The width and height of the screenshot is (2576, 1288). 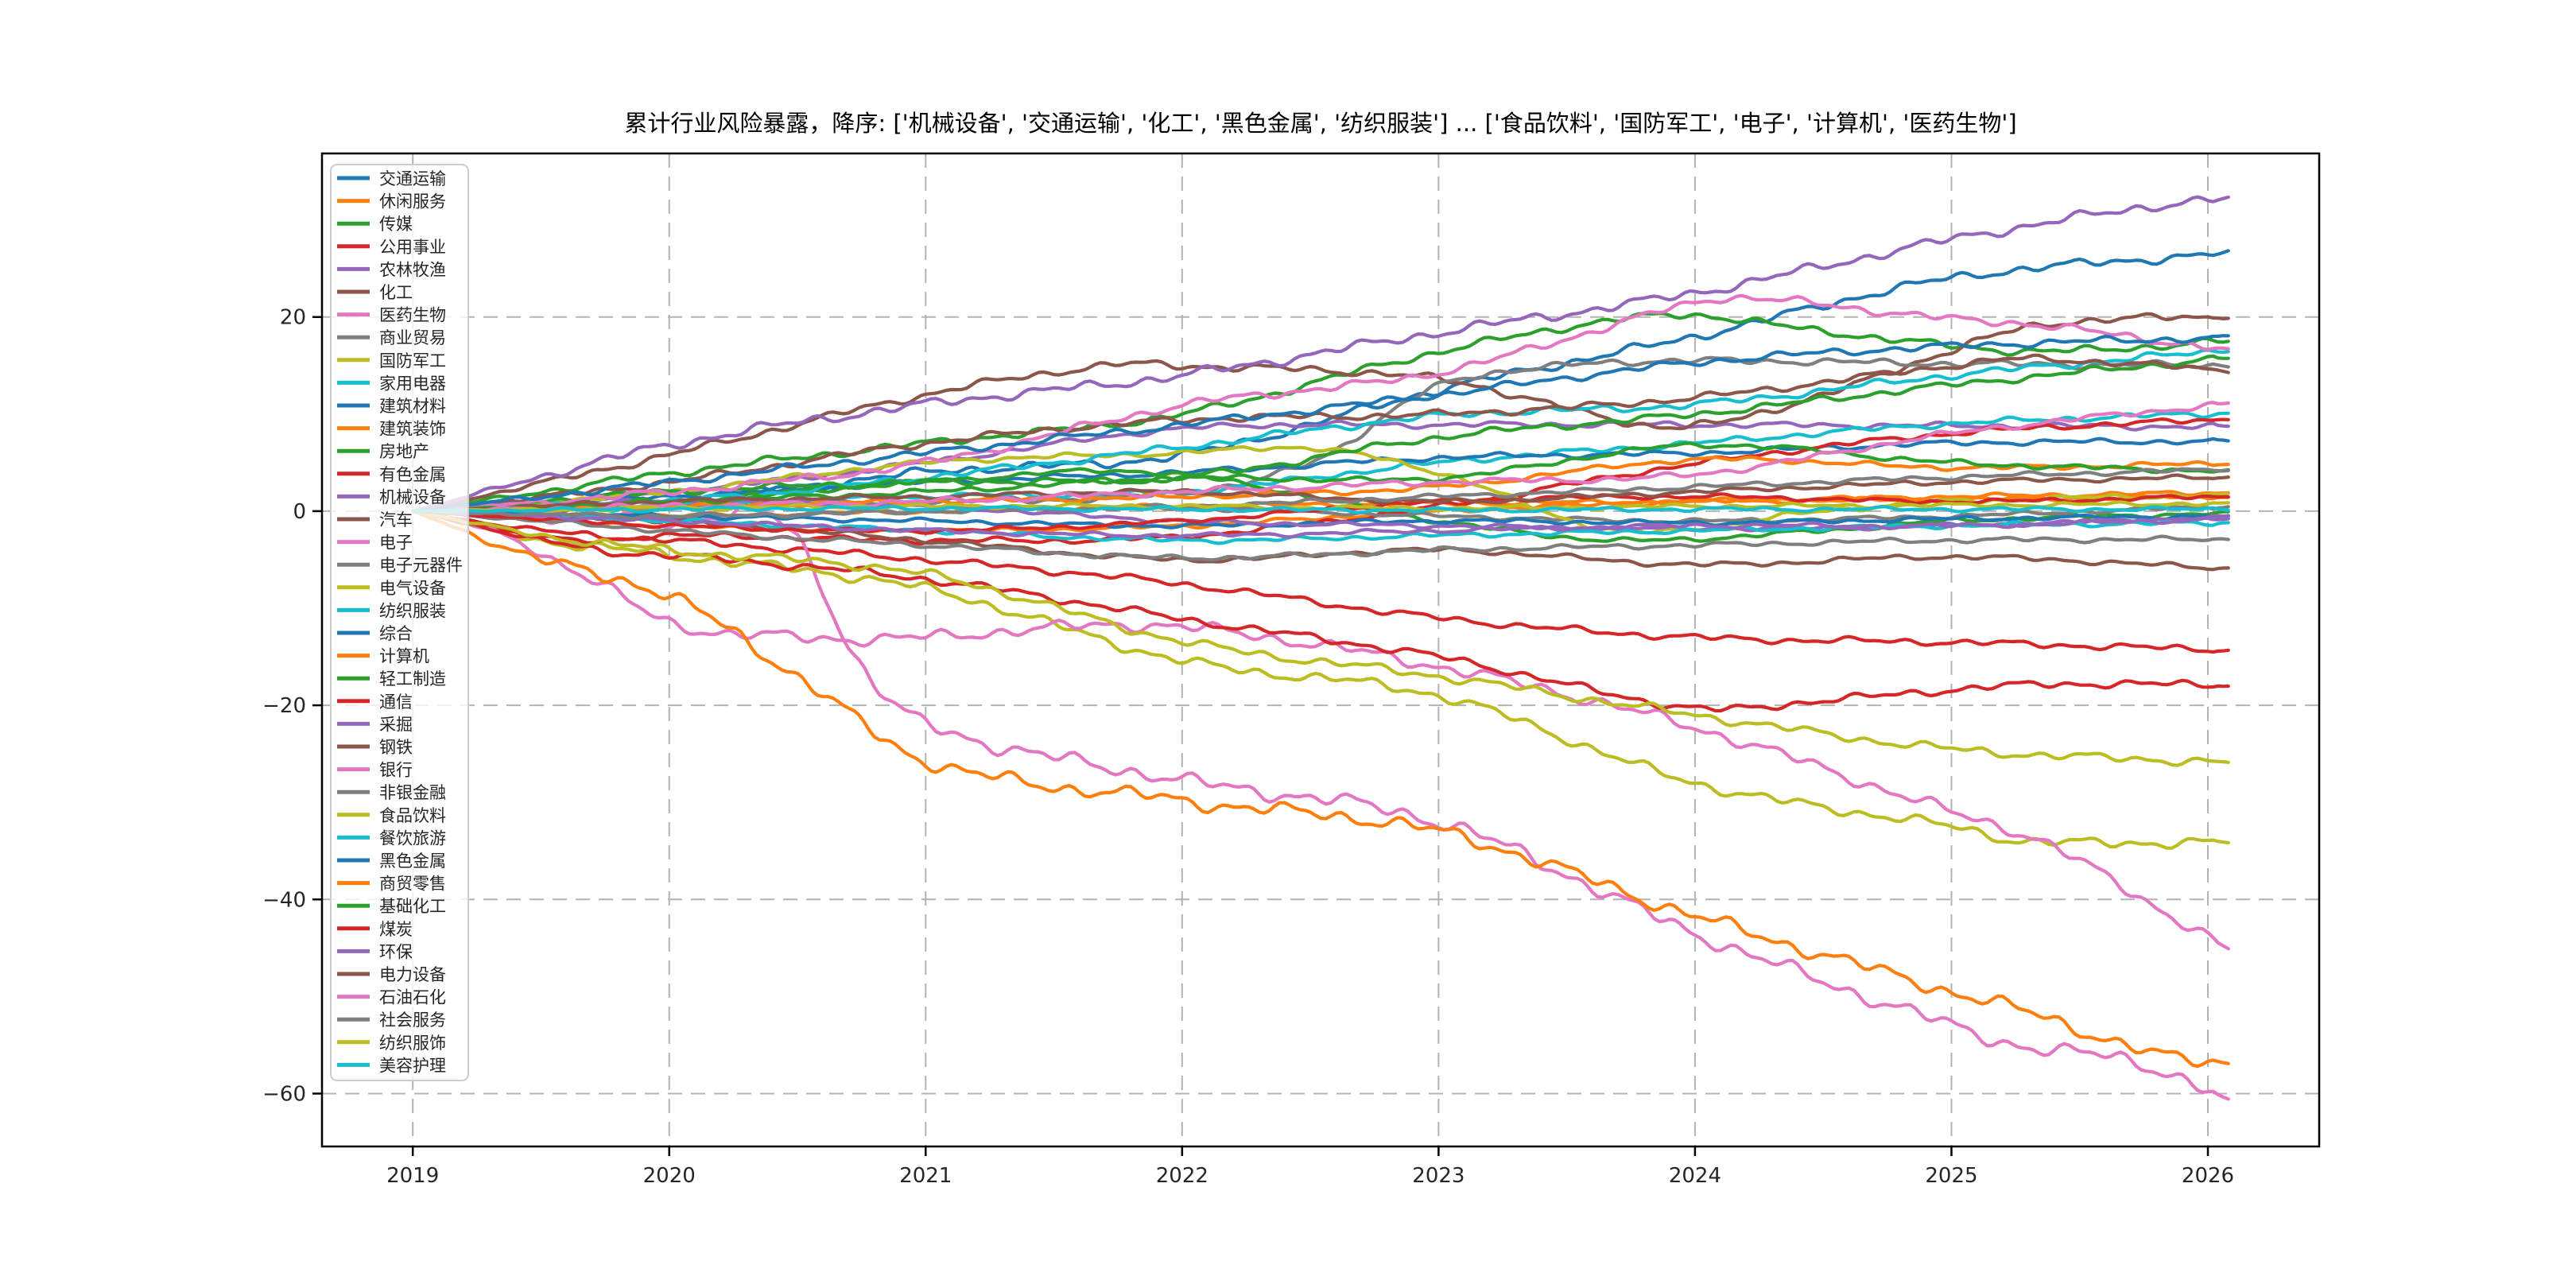 I want to click on legend-label: 电子元器件, so click(x=421, y=565).